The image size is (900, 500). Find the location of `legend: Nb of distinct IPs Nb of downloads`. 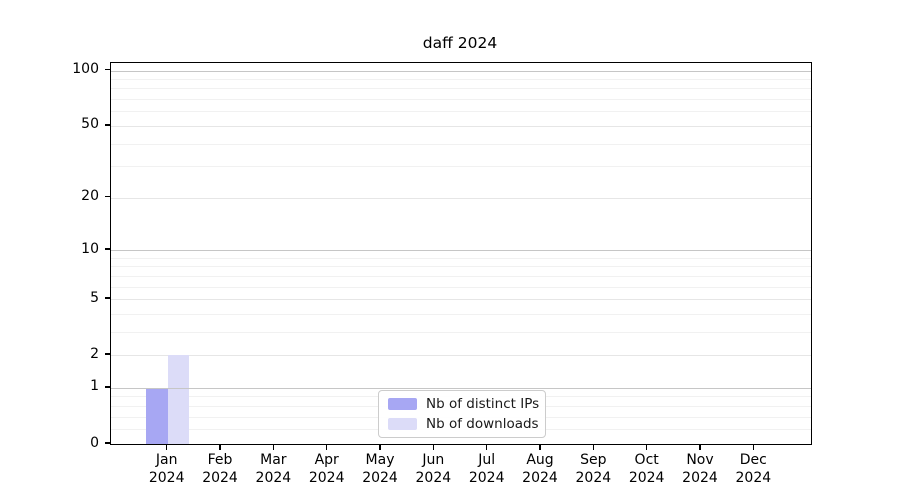

legend: Nb of distinct IPs Nb of downloads is located at coordinates (462, 414).